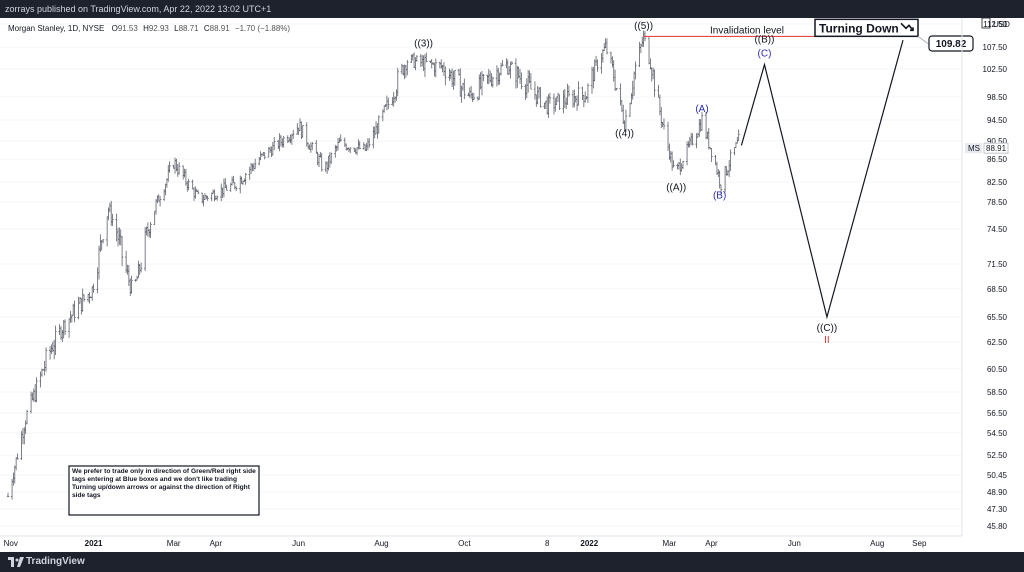 The image size is (1024, 572). What do you see at coordinates (747, 30) in the screenshot?
I see `invalidation-label: Invalidation level` at bounding box center [747, 30].